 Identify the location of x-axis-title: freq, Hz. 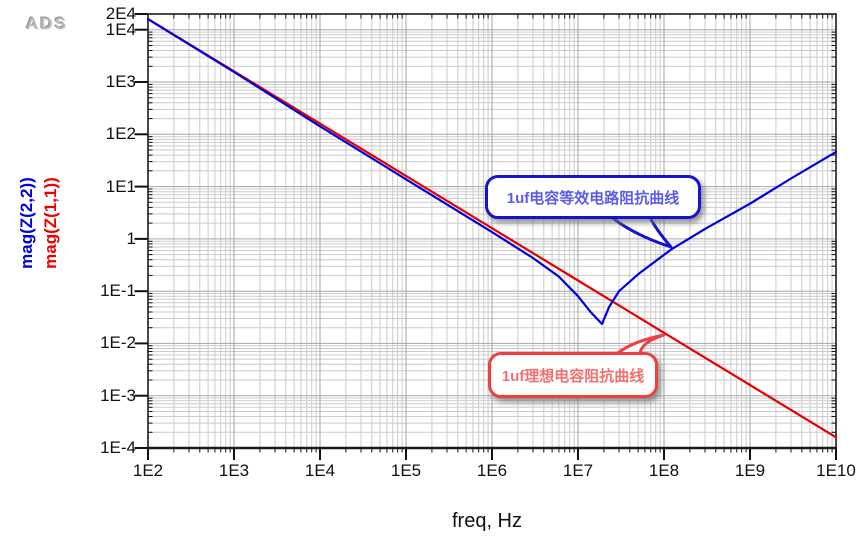
(487, 521).